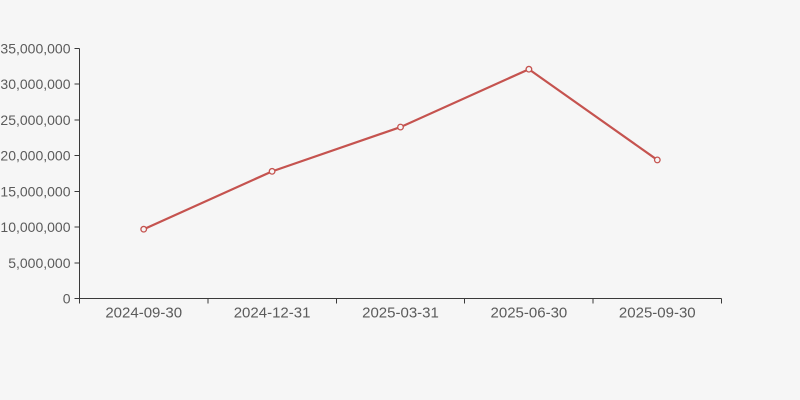 Image resolution: width=800 pixels, height=400 pixels. Describe the element at coordinates (35, 156) in the screenshot. I see `y-tick-label: 20,000,000` at that location.